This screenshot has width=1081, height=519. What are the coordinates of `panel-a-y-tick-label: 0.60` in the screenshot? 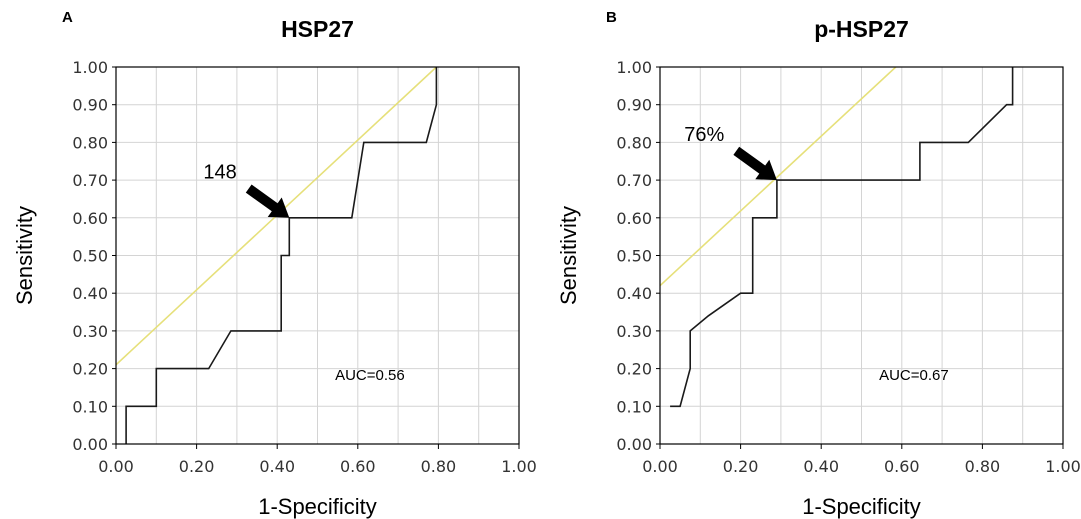 It's located at (90, 218).